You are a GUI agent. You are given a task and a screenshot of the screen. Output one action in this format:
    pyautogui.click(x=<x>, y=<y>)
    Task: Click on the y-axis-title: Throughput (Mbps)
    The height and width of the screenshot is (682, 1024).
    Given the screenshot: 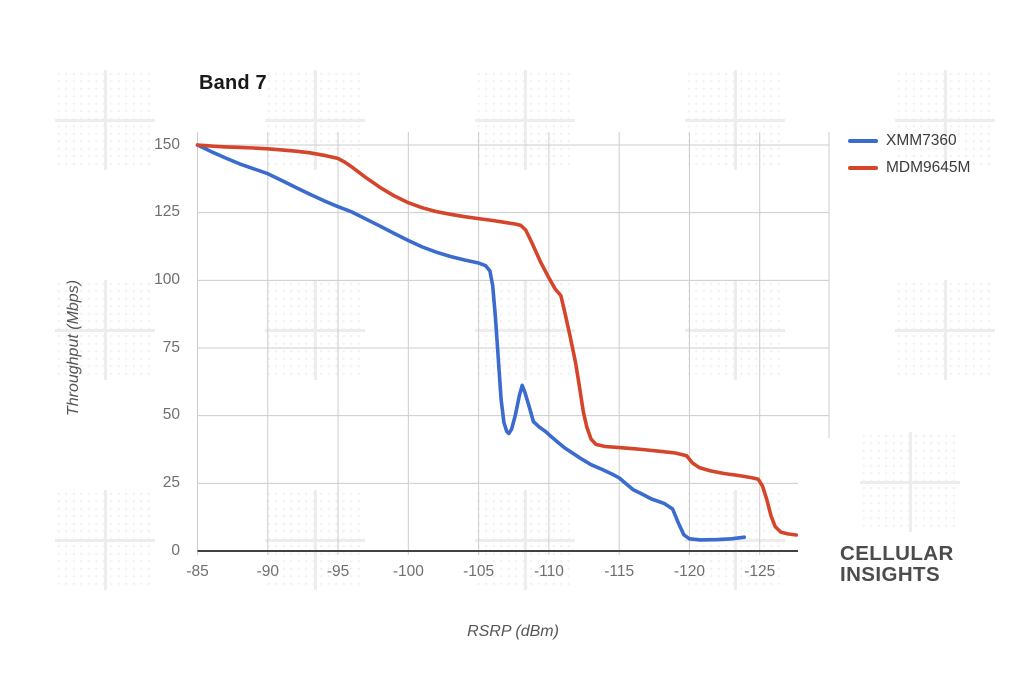 What is the action you would take?
    pyautogui.click(x=73, y=348)
    